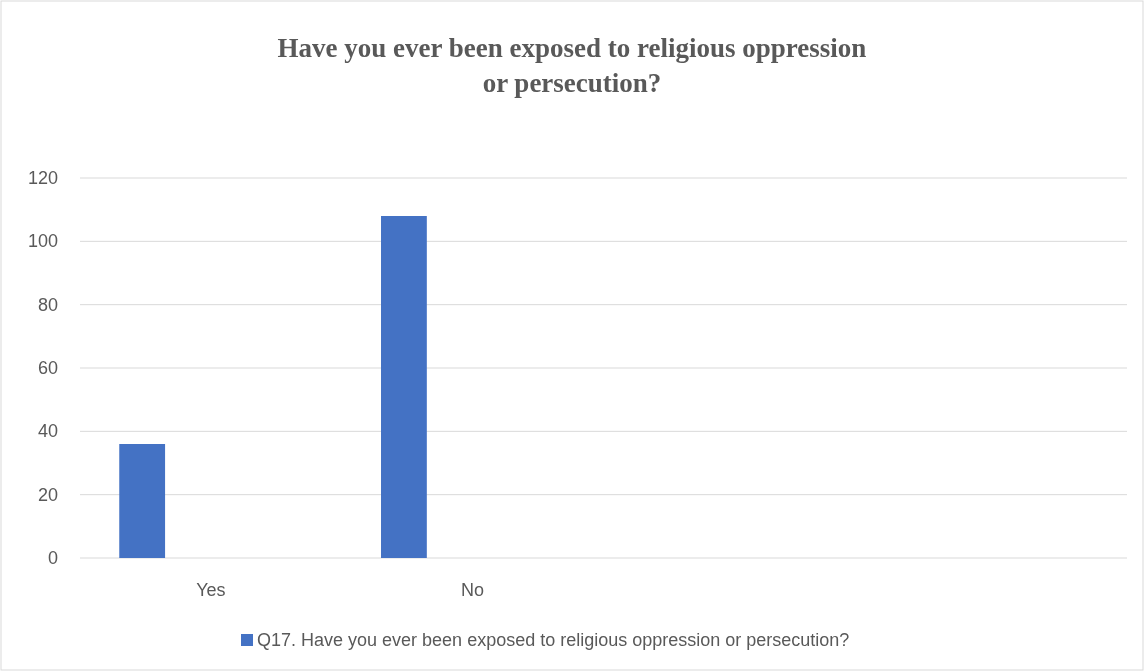 The width and height of the screenshot is (1144, 671). Describe the element at coordinates (42, 178) in the screenshot. I see `y-tick-label: 120` at that location.